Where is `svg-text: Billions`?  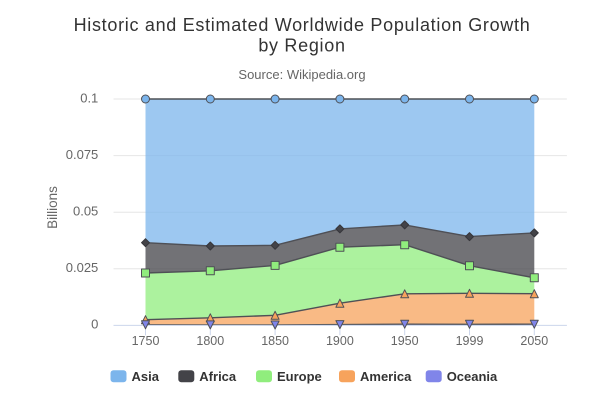 svg-text: Billions is located at coordinates (52, 207).